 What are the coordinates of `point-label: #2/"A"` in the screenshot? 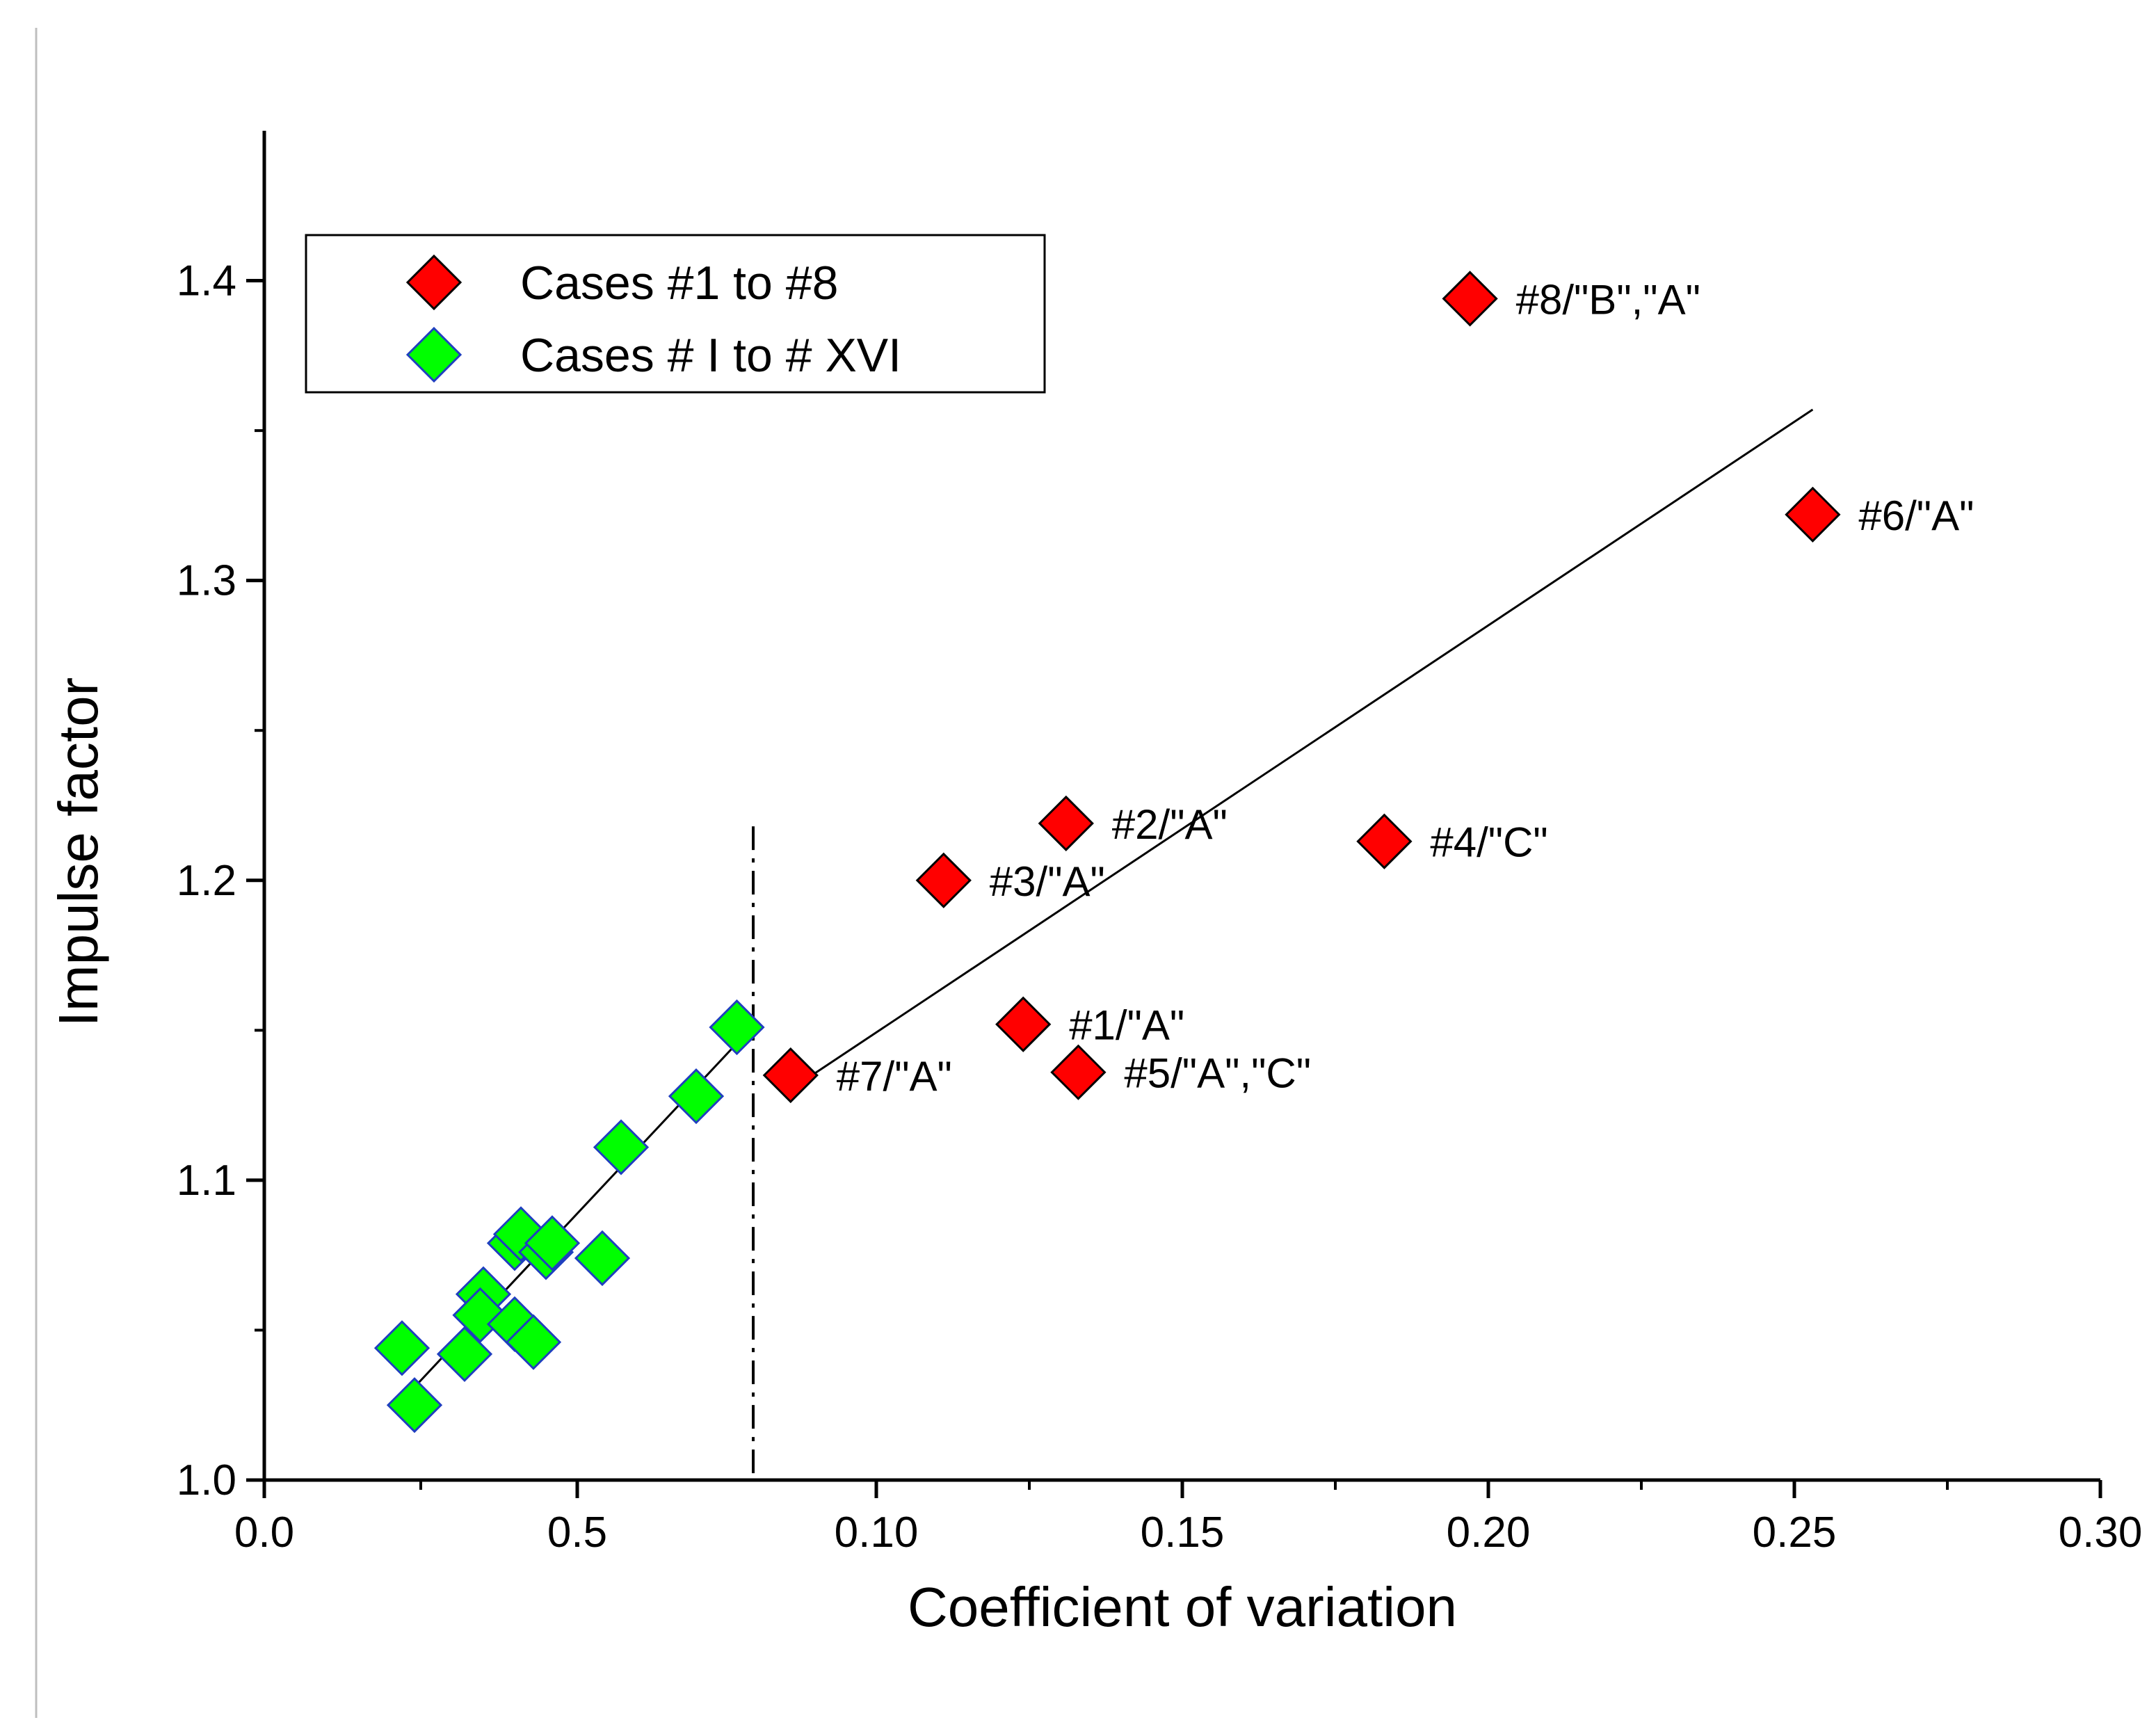 It's located at (1170, 824).